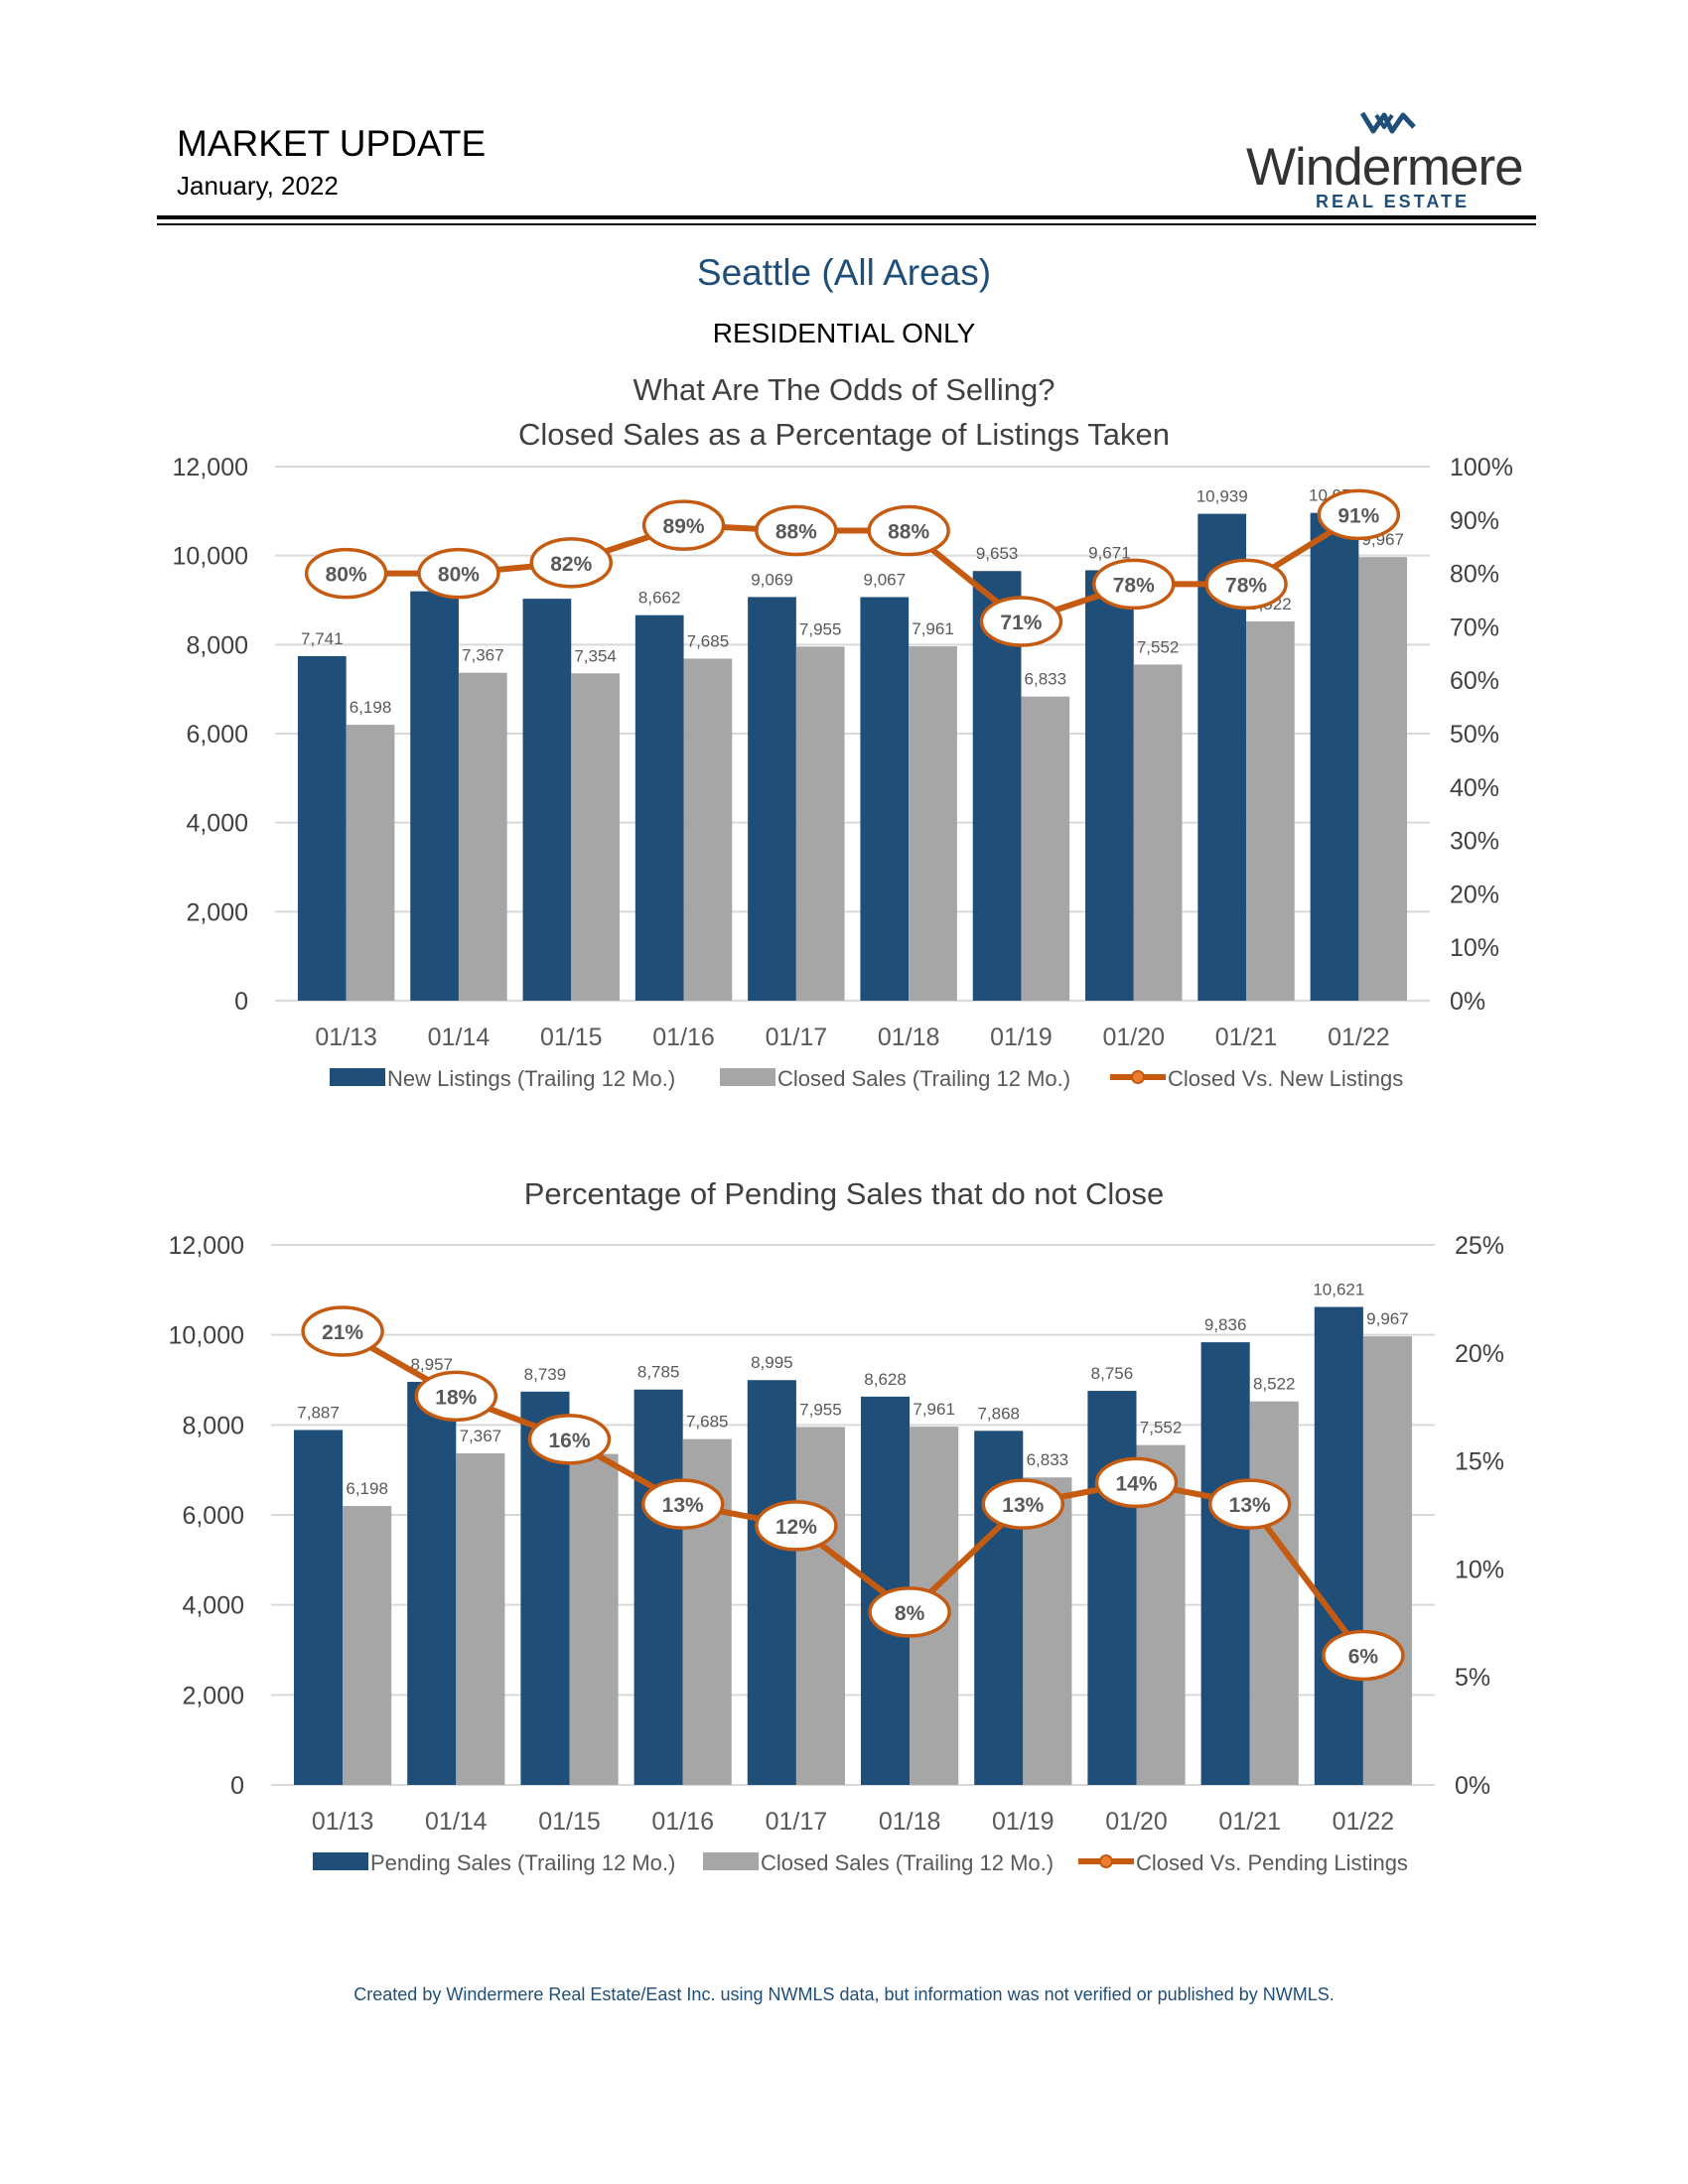 Image resolution: width=1688 pixels, height=2184 pixels. Describe the element at coordinates (1474, 948) in the screenshot. I see `chart1-right-tick-label: 10%` at that location.